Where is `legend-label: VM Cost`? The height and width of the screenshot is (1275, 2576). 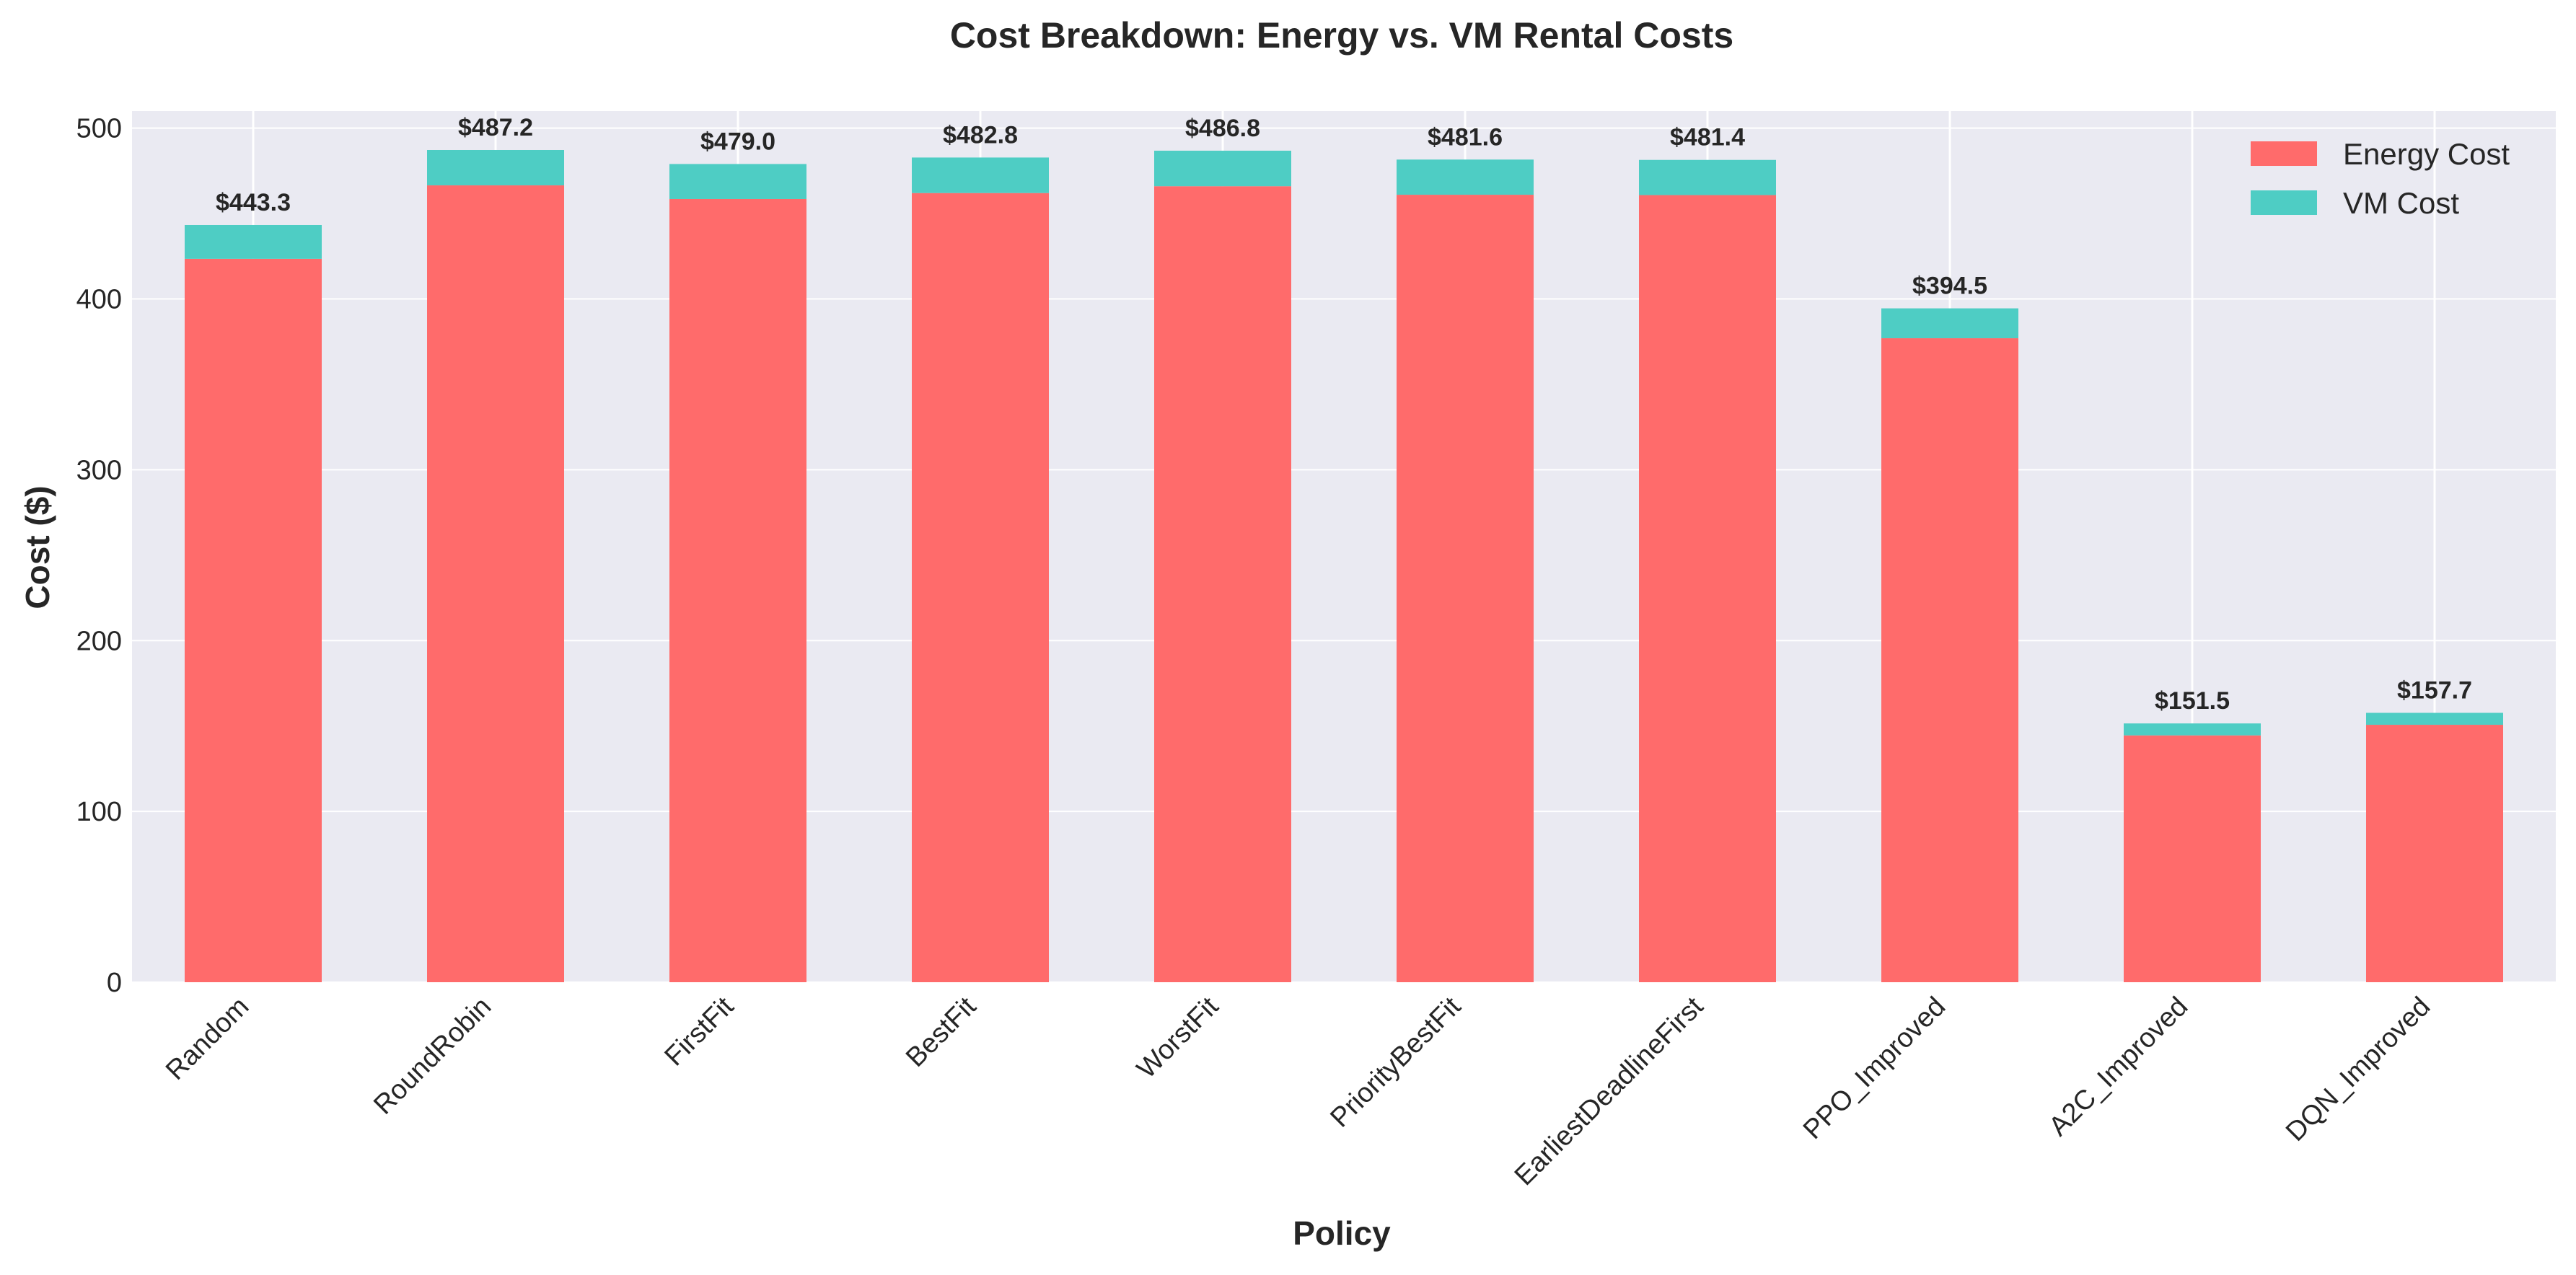
legend-label: VM Cost is located at coordinates (2401, 203).